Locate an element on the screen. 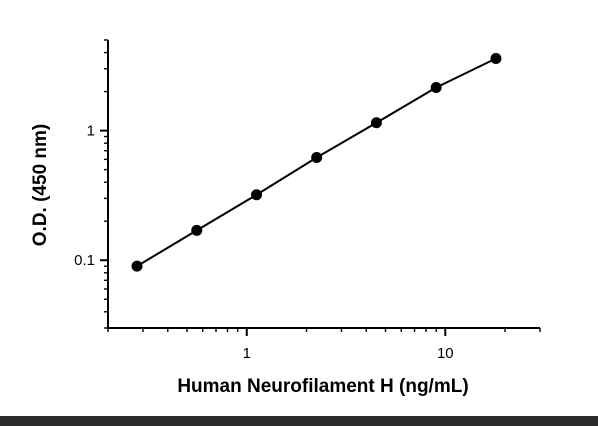 The height and width of the screenshot is (426, 598). x-tick-label: 10 is located at coordinates (445, 353).